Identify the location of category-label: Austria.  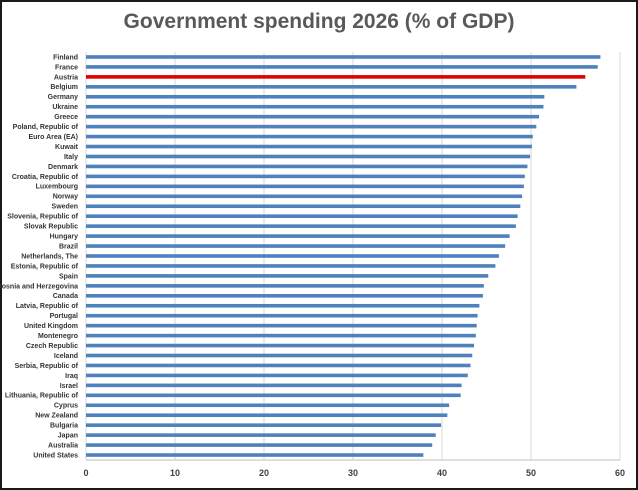
(66, 77).